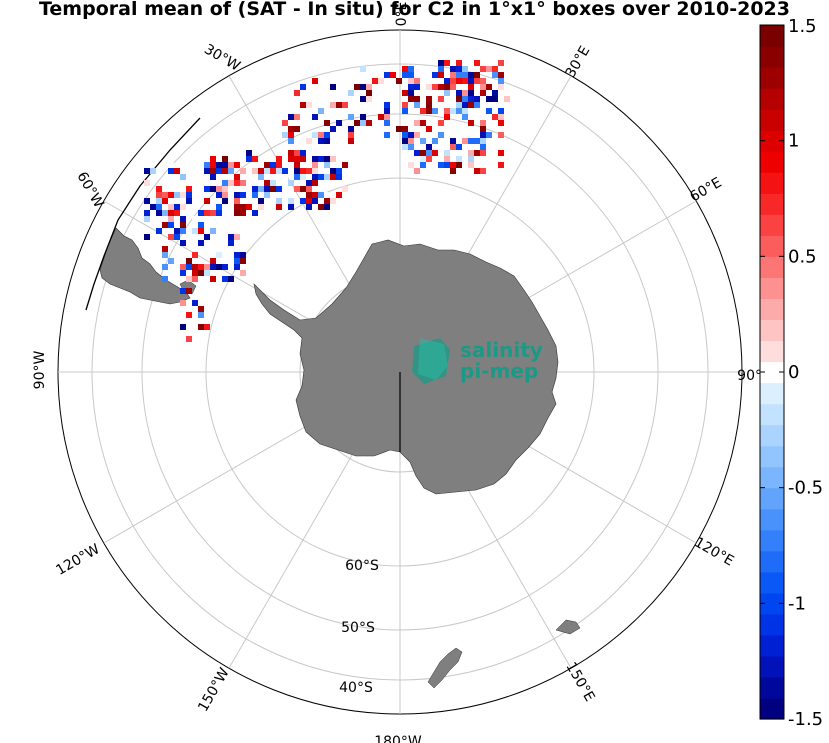 The height and width of the screenshot is (743, 829). Describe the element at coordinates (499, 371) in the screenshot. I see `logo-text-pi-mep: pi-mep` at that location.